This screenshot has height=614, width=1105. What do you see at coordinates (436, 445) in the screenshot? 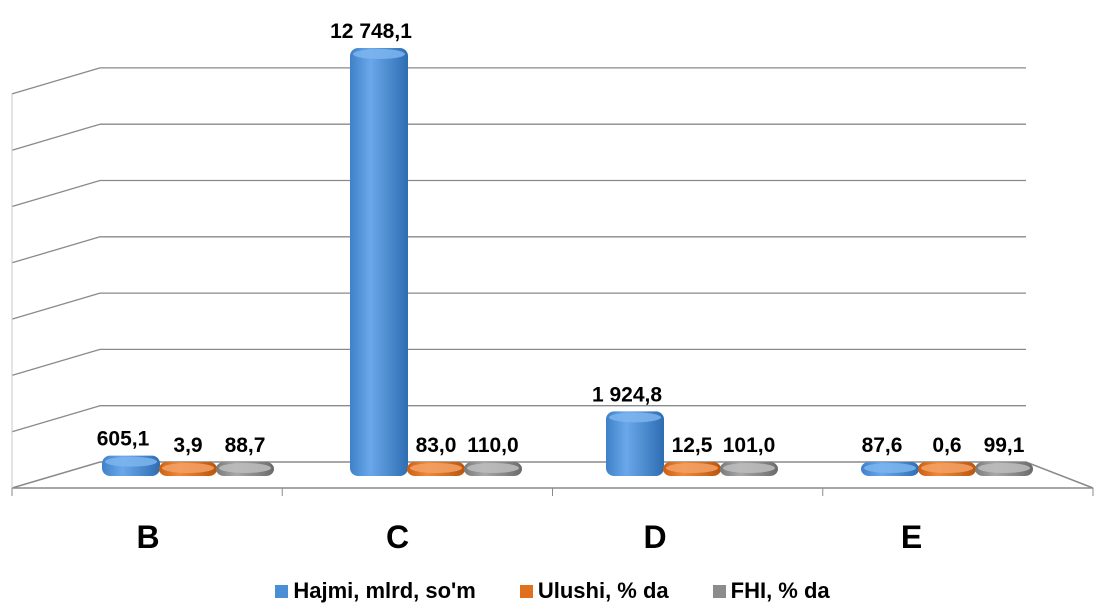
I see `data-label: 83,0` at bounding box center [436, 445].